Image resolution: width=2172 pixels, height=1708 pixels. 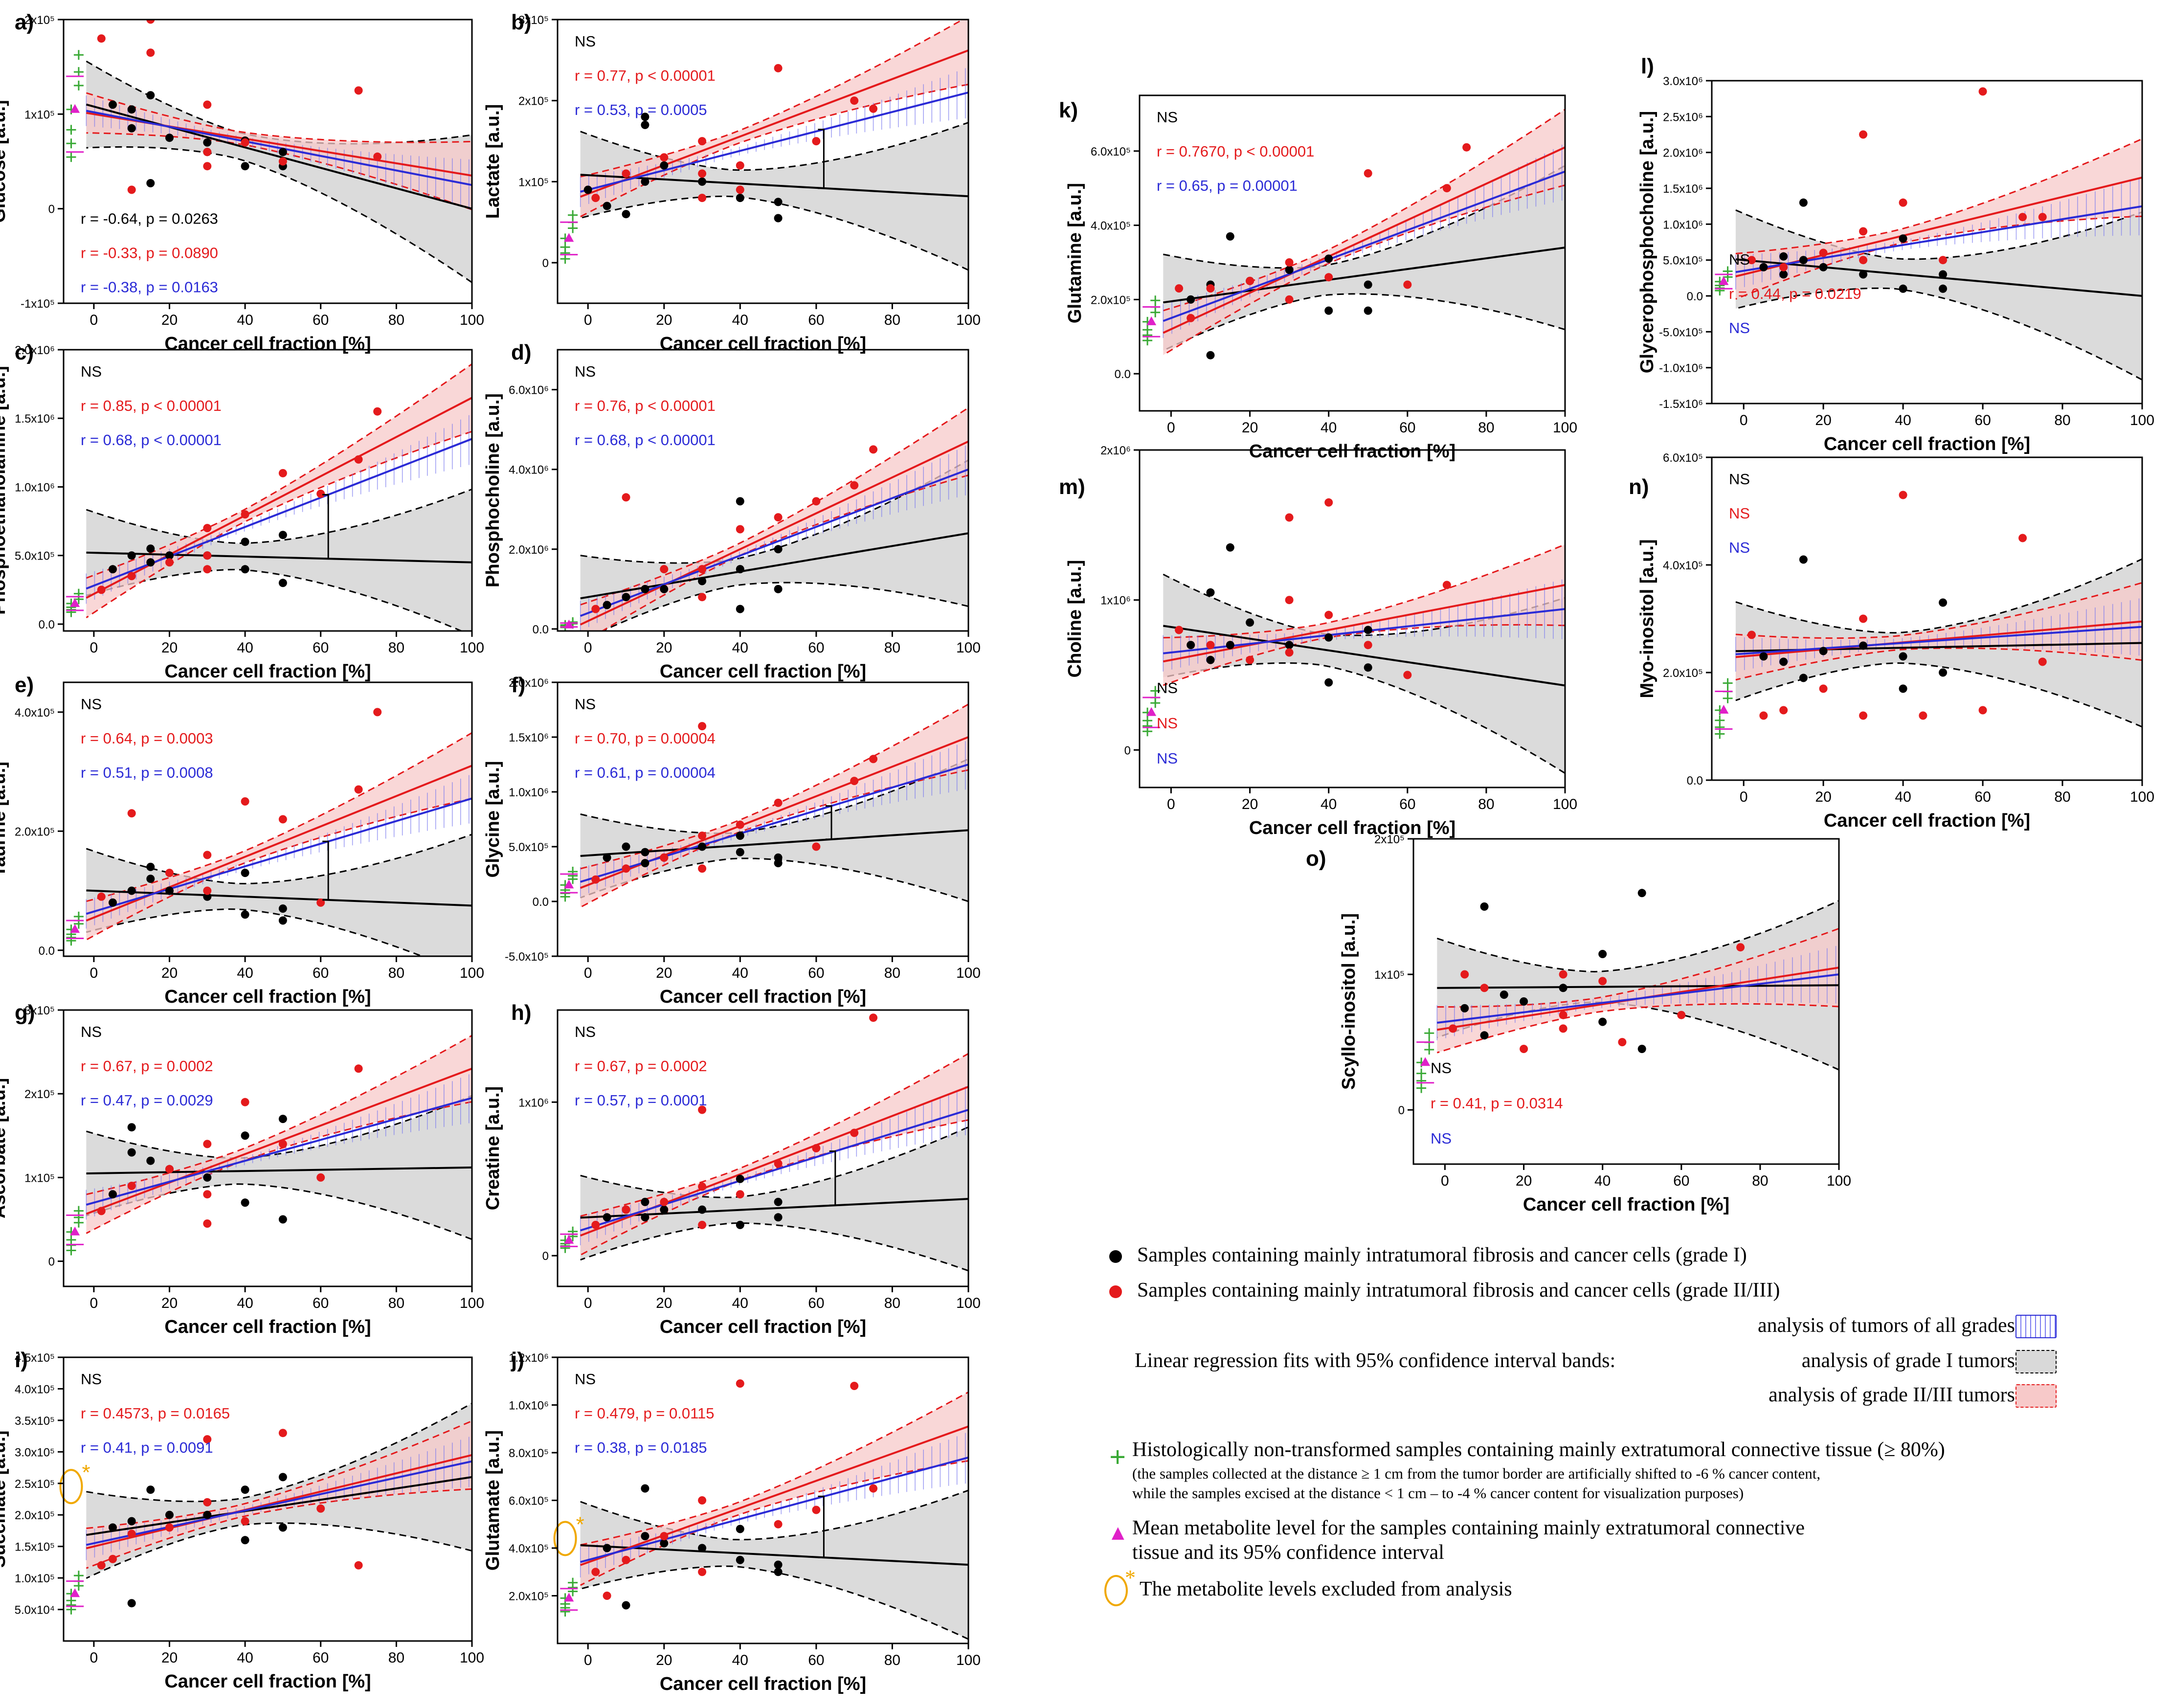 What do you see at coordinates (1927, 618) in the screenshot?
I see `panel-n-axes-frame` at bounding box center [1927, 618].